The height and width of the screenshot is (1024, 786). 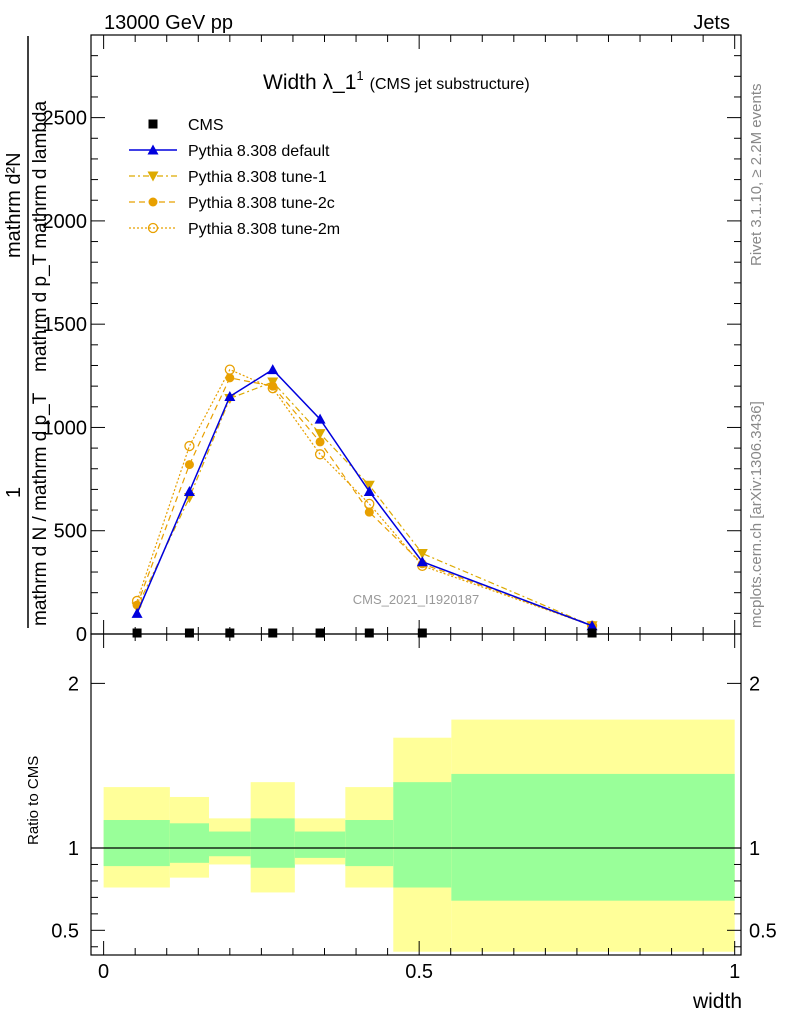 I want to click on ylabel-right-denominator: mathrm d p_T mathrm d lambda, so click(x=40, y=236).